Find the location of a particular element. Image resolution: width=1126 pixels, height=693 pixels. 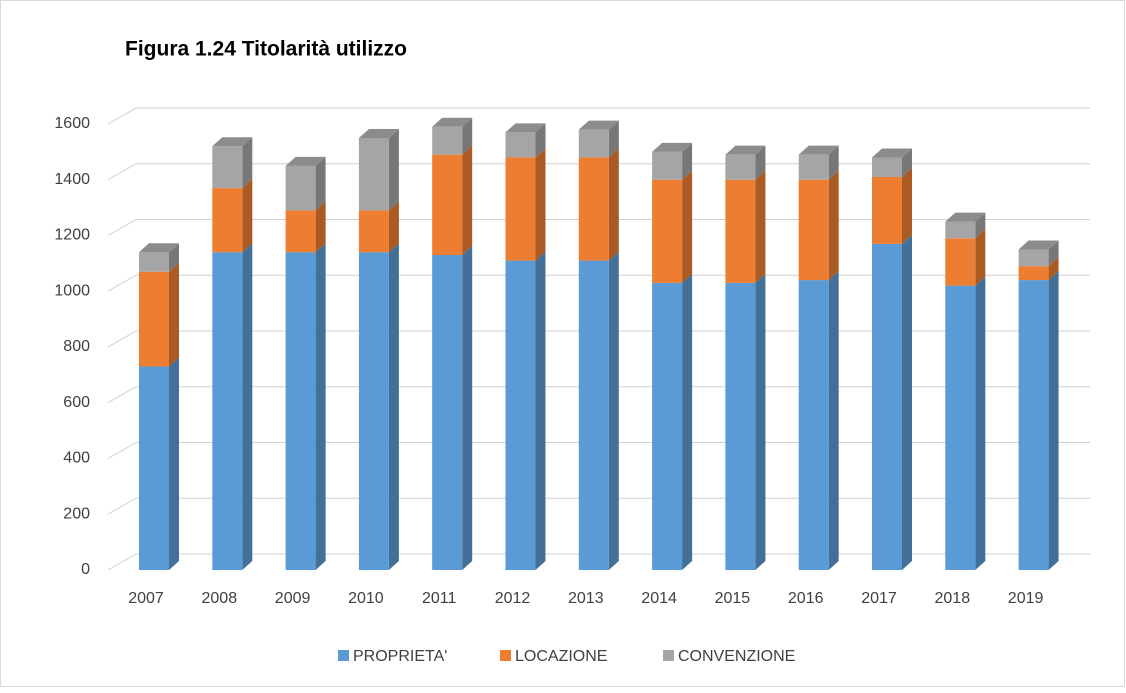

x-tick-label: 2007 is located at coordinates (146, 598).